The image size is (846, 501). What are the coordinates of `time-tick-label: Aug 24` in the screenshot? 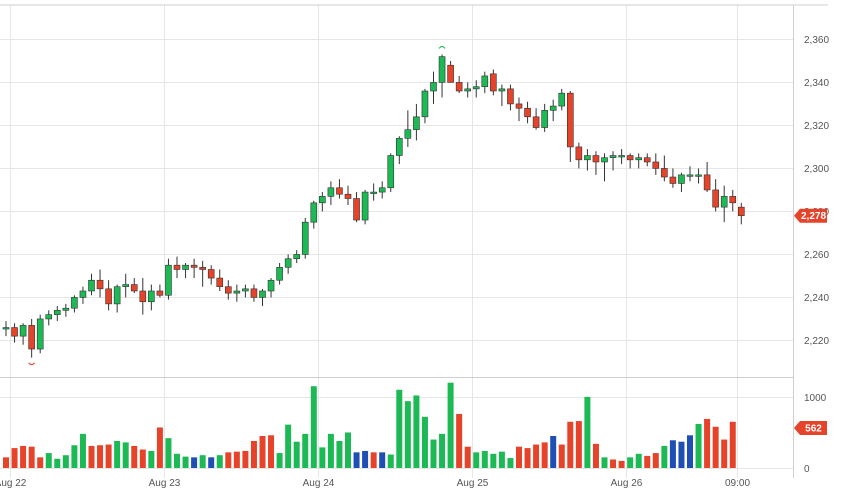 It's located at (319, 483).